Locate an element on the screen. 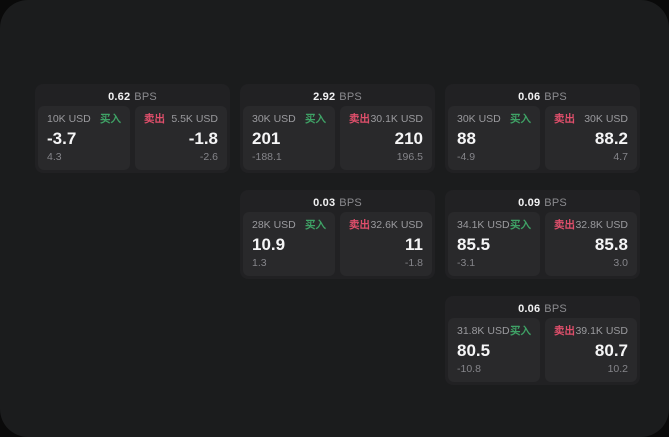  buy-delta: 4.3 is located at coordinates (54, 157).